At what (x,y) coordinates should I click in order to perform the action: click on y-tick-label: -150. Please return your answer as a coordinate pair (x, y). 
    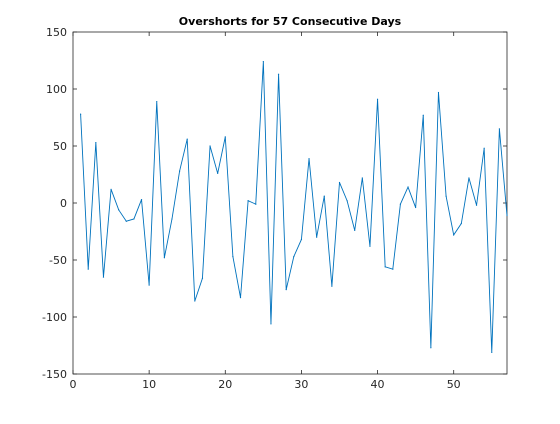
    Looking at the image, I should click on (54, 374).